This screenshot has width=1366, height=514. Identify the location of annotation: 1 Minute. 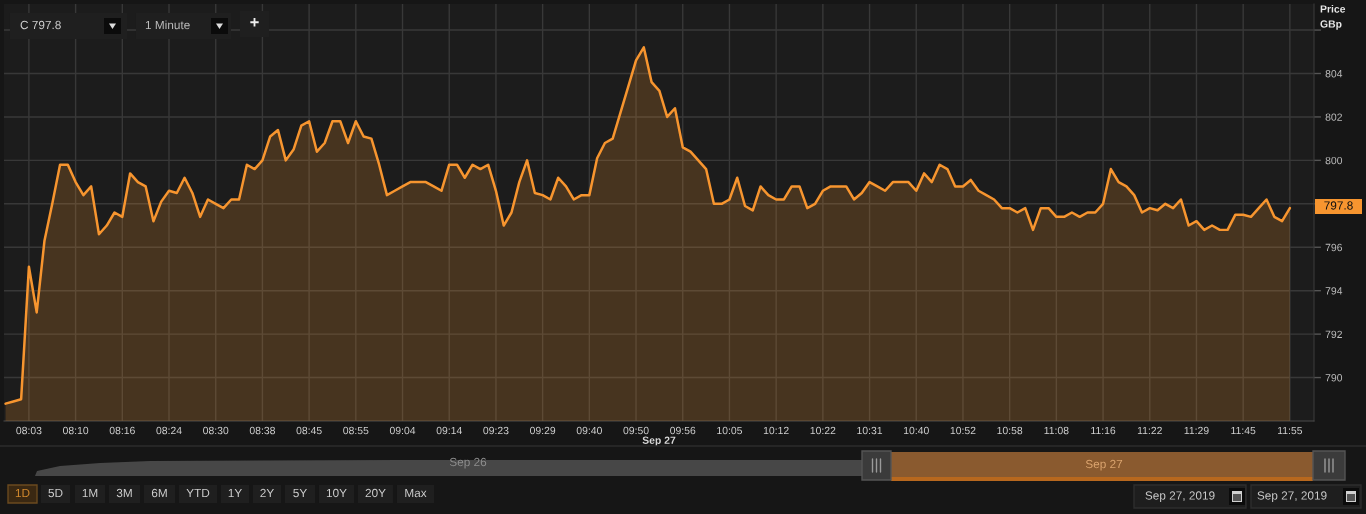
(167, 25).